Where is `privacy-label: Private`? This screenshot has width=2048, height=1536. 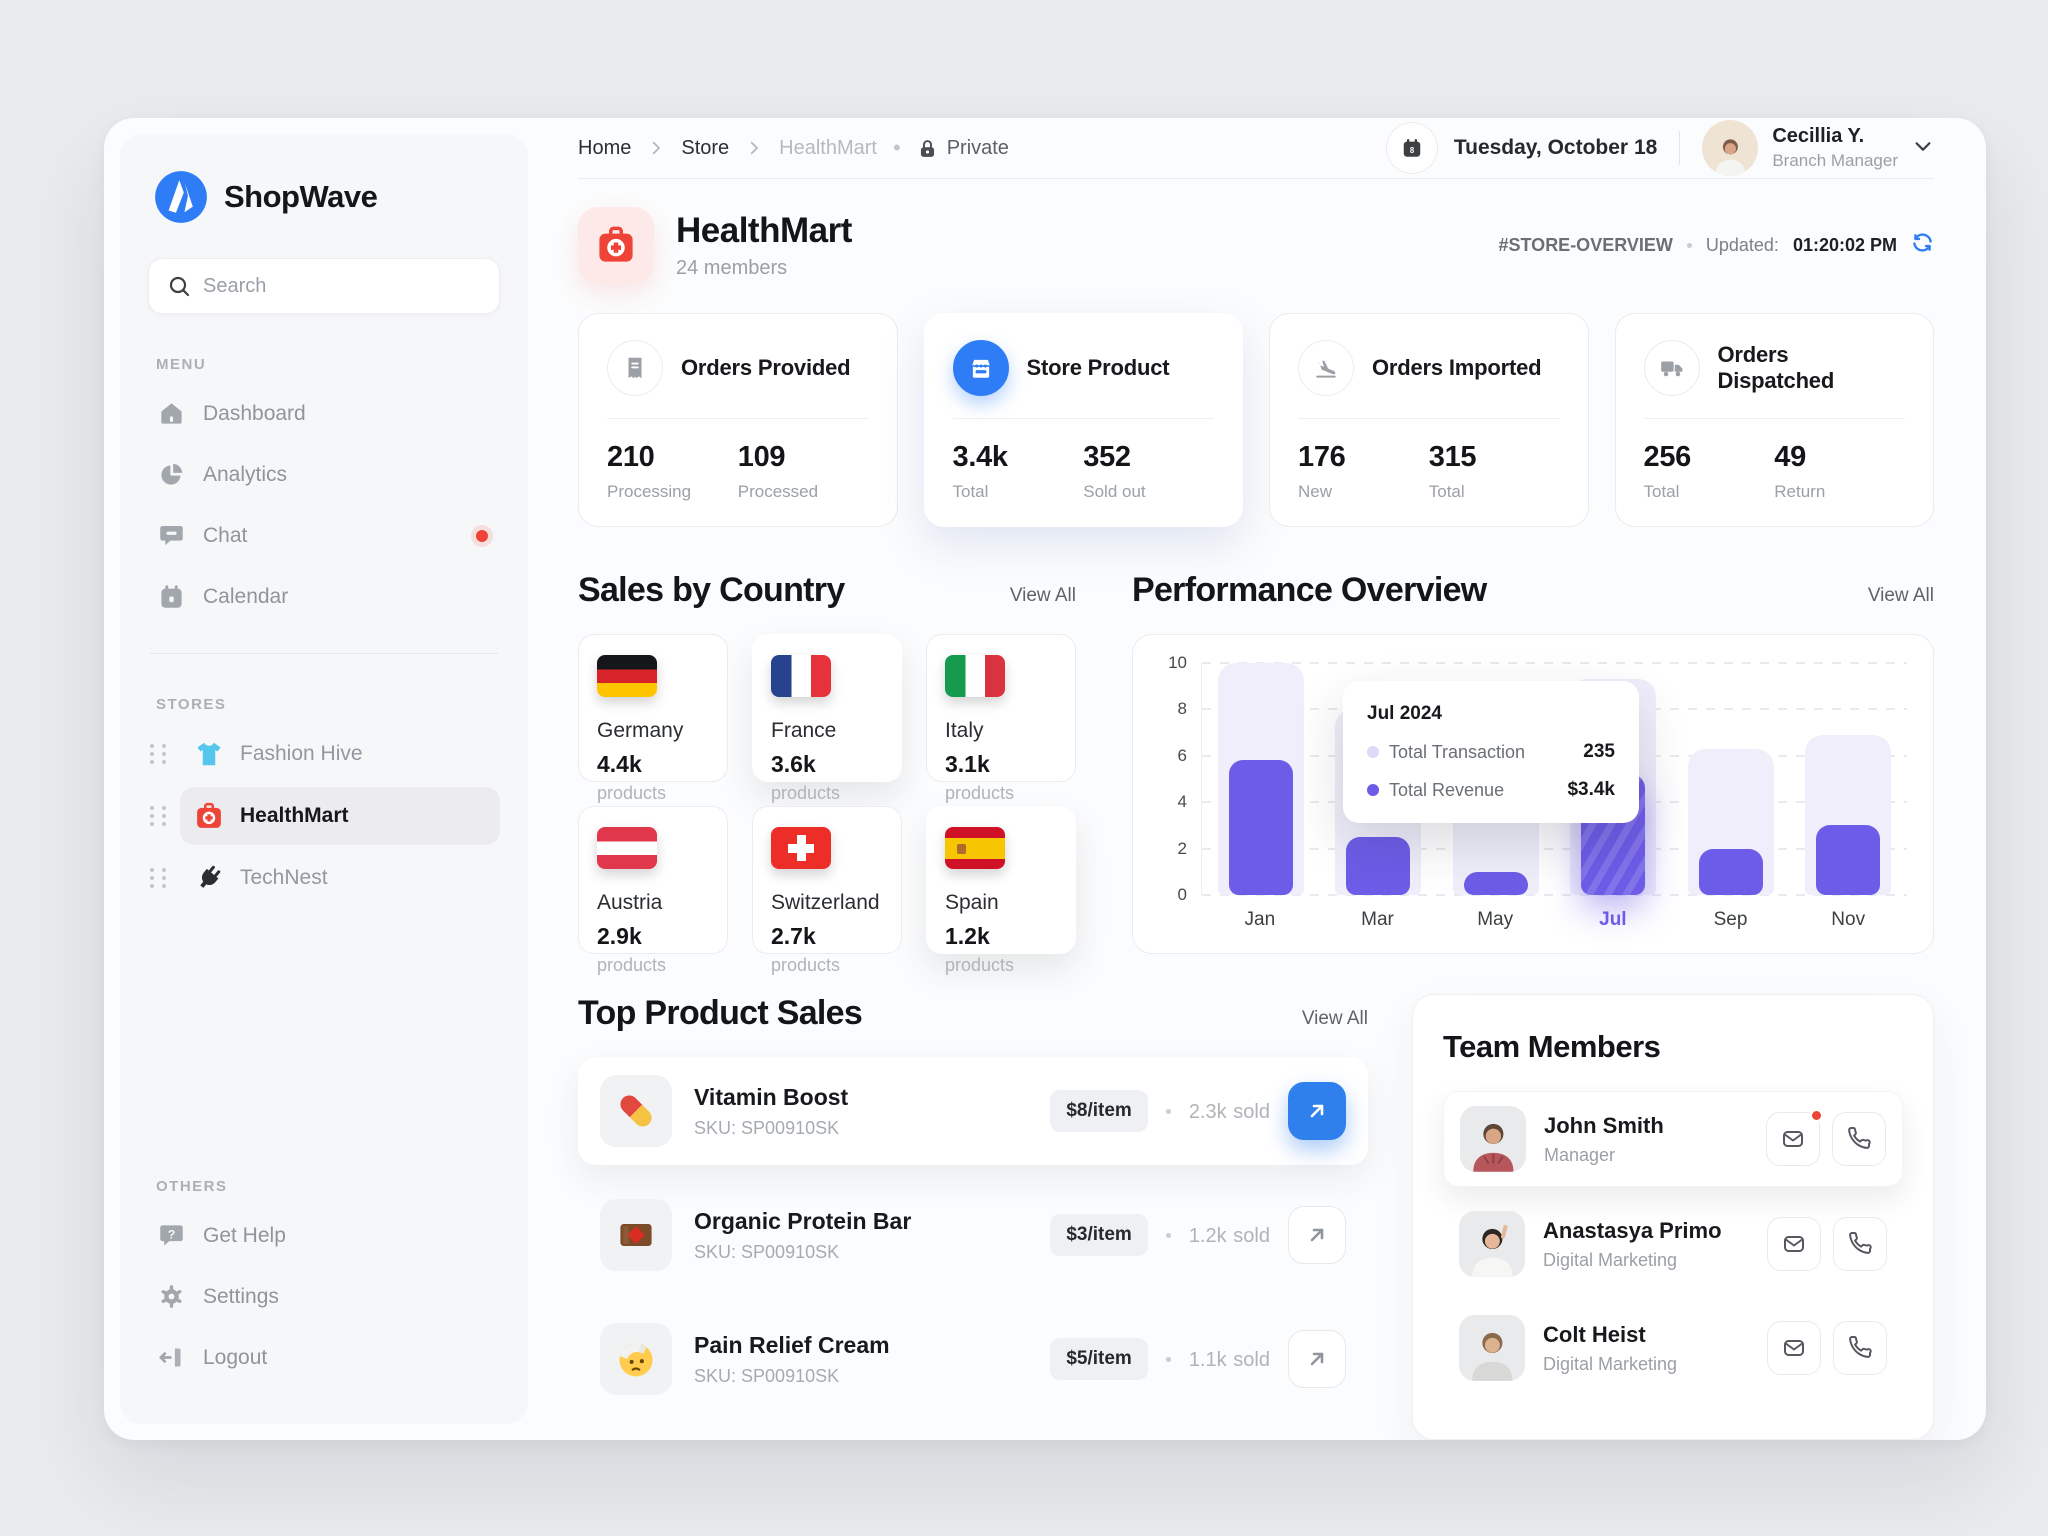
privacy-label: Private is located at coordinates (977, 147).